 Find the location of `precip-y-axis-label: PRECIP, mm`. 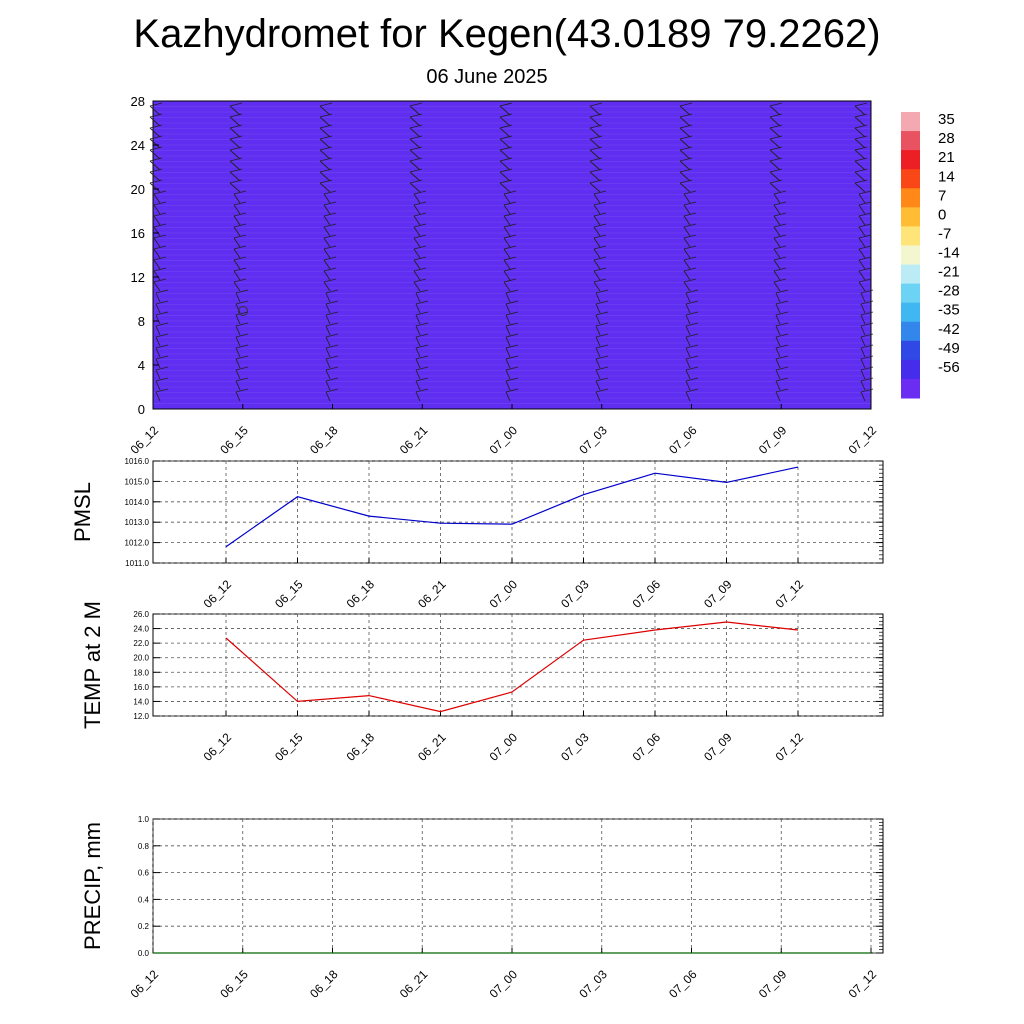

precip-y-axis-label: PRECIP, mm is located at coordinates (92, 886).